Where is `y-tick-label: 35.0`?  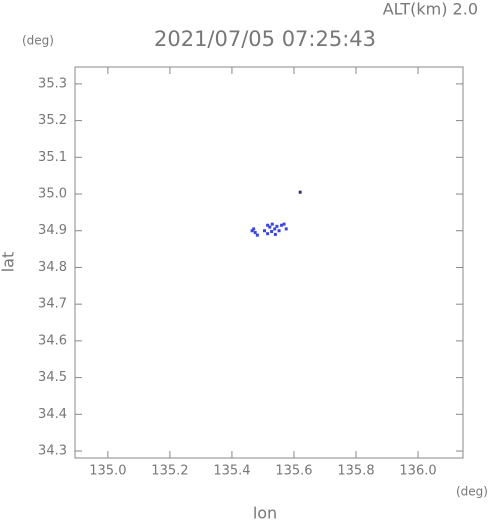 y-tick-label: 35.0 is located at coordinates (52, 194).